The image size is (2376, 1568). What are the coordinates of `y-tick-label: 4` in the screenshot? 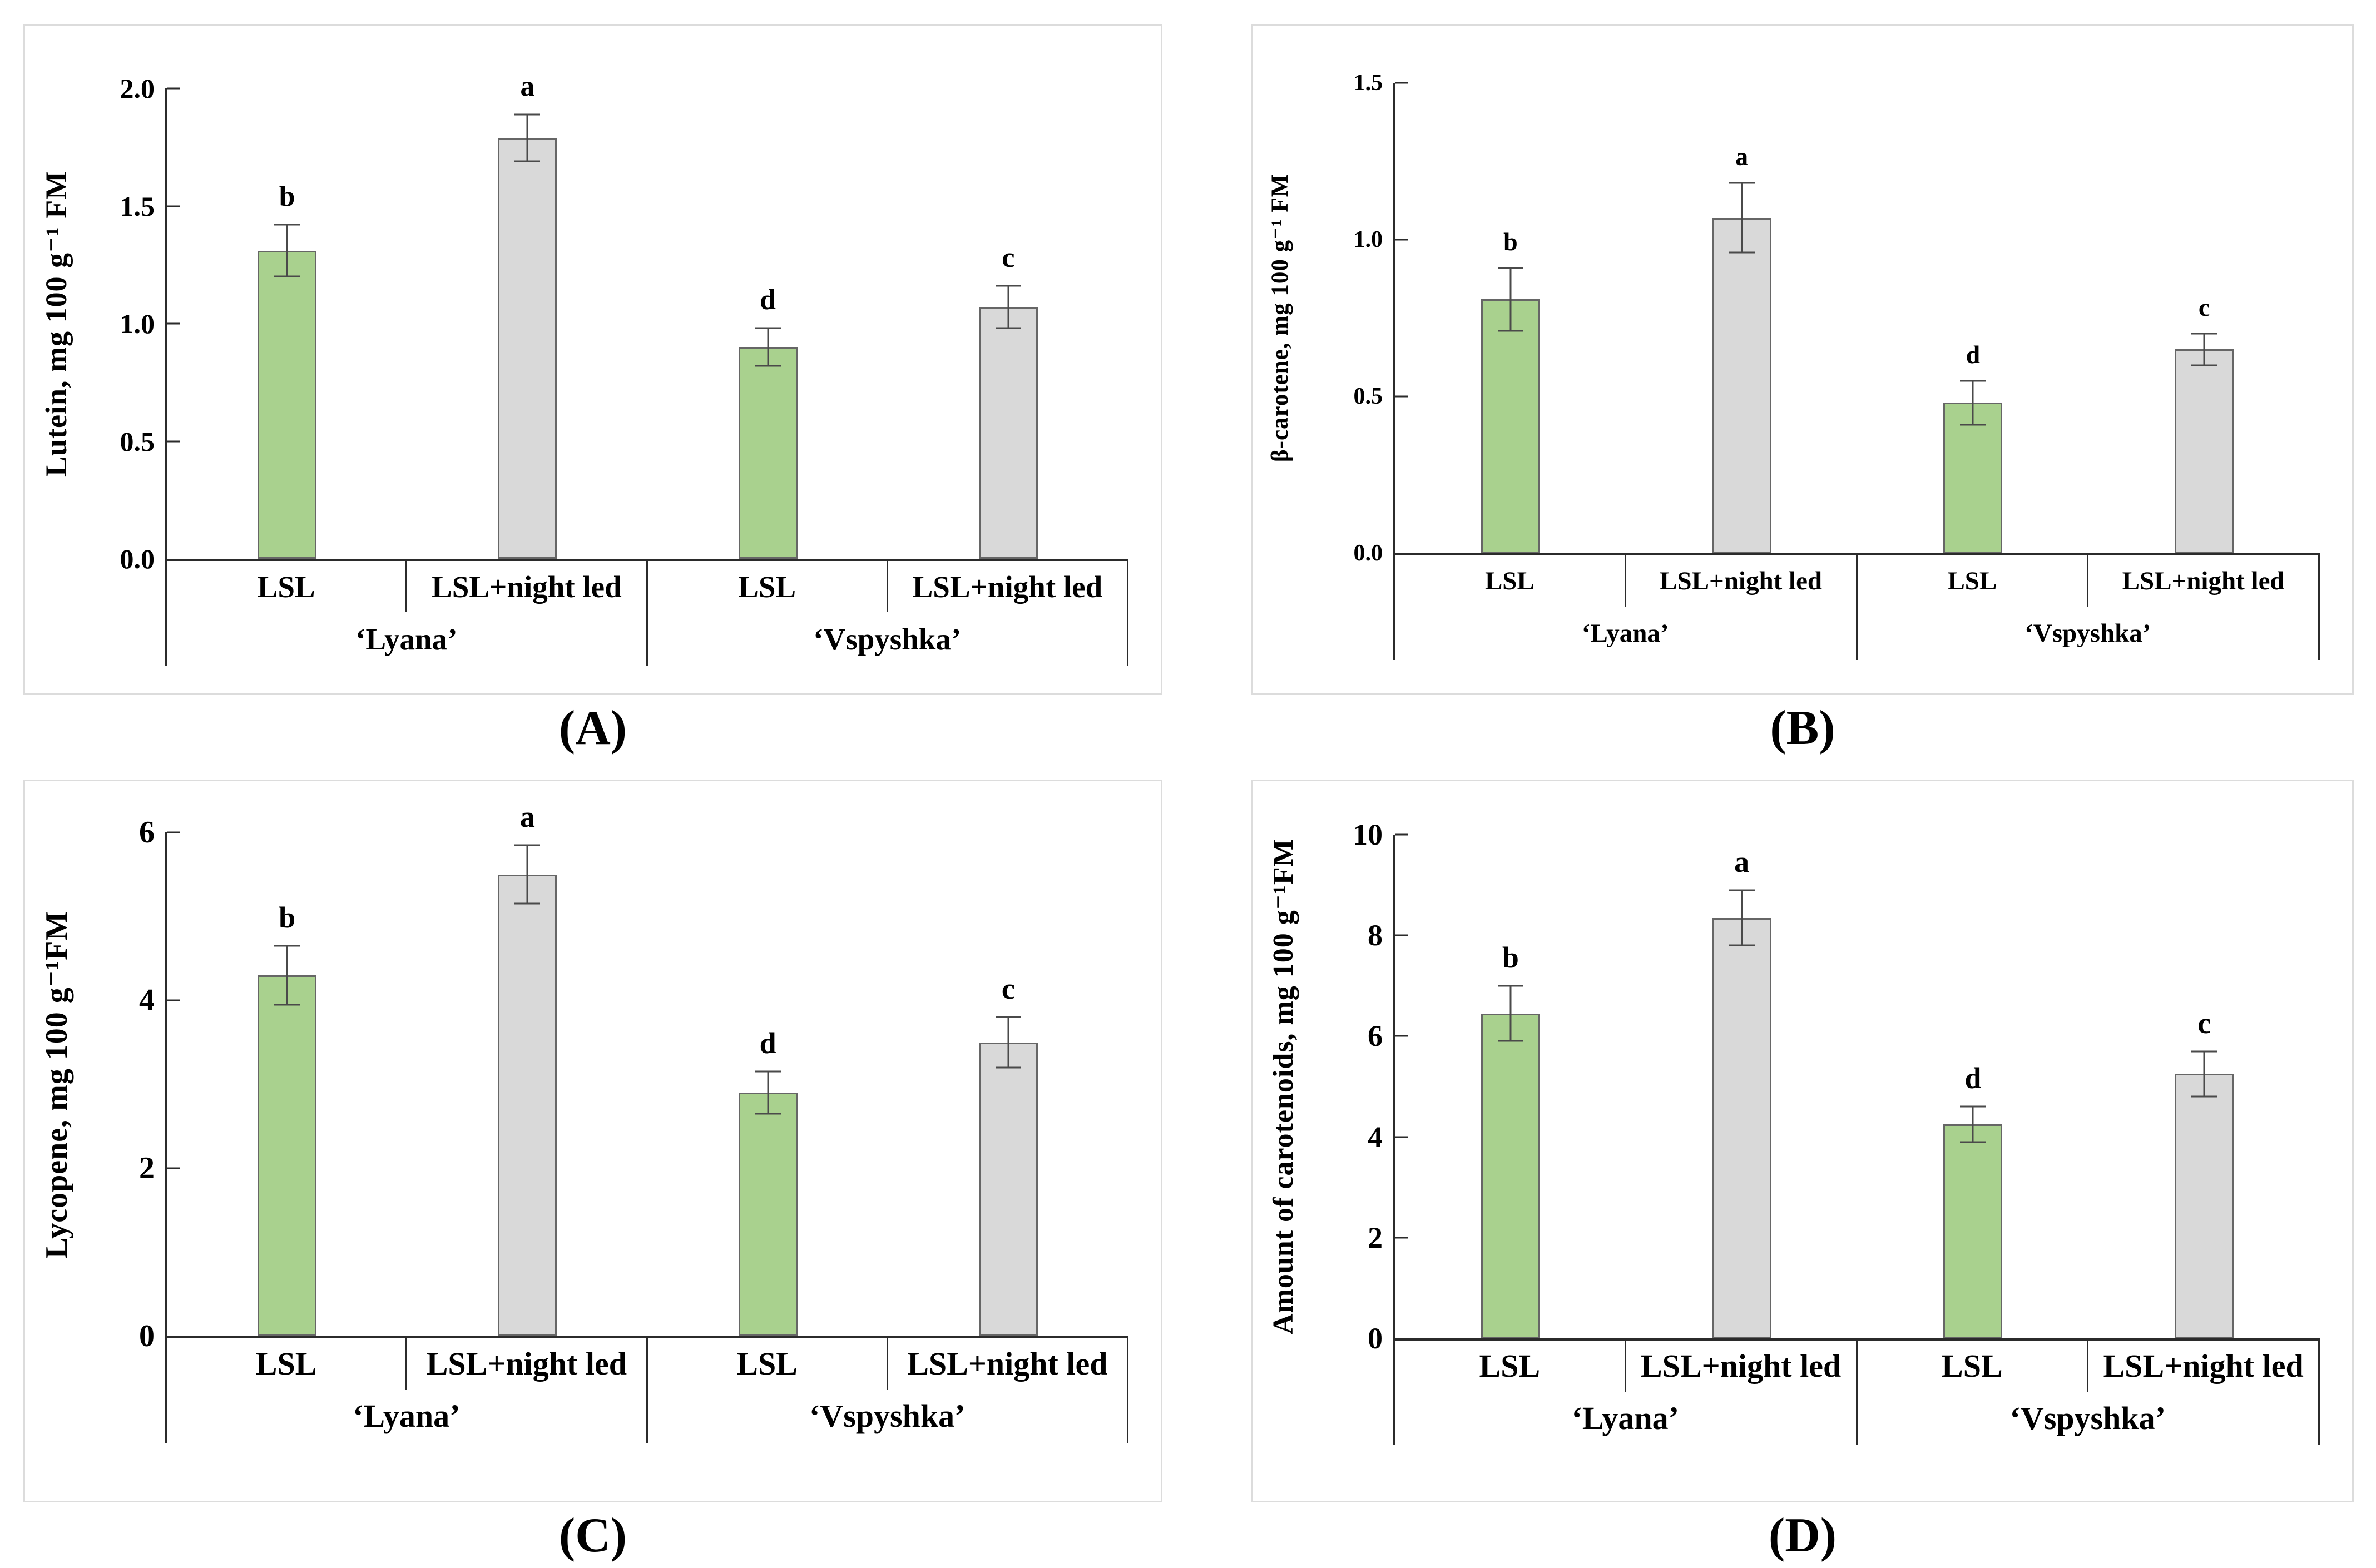 It's located at (1375, 1137).